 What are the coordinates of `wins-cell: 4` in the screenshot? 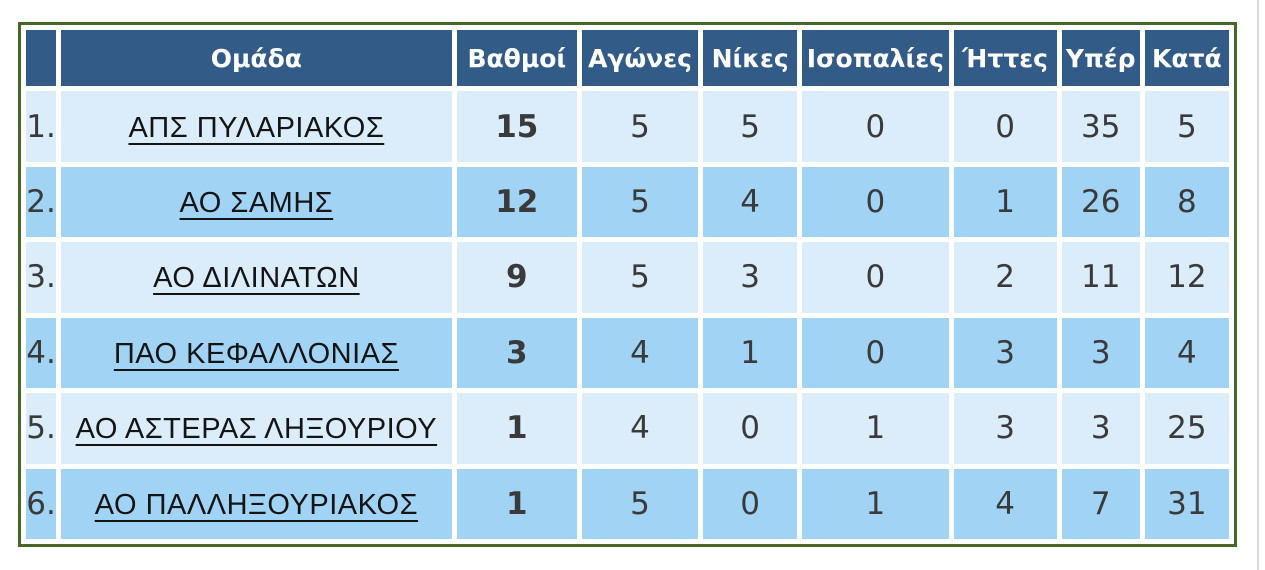 It's located at (750, 202).